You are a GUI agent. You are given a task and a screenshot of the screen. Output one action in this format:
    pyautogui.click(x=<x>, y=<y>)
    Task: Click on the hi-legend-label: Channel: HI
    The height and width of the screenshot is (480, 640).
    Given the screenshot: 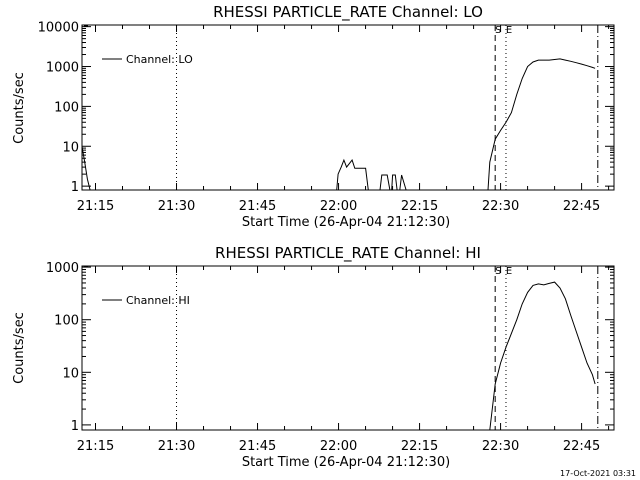 What is the action you would take?
    pyautogui.click(x=158, y=300)
    